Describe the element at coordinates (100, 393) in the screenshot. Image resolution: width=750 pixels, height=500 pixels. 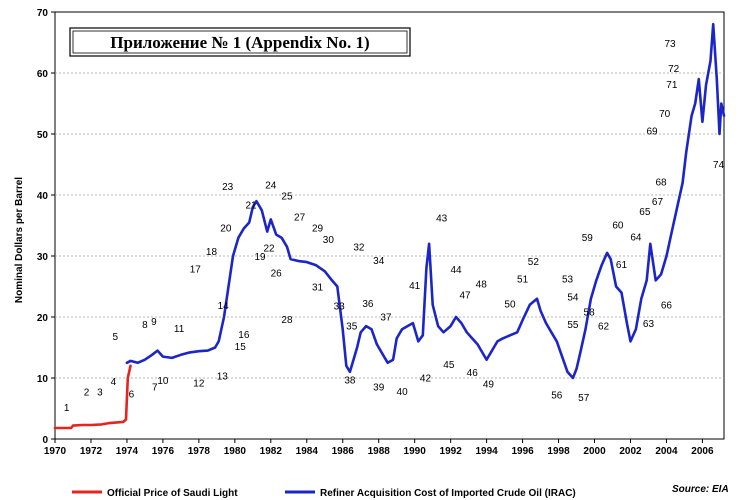
I see `annotation-label: 3` at that location.